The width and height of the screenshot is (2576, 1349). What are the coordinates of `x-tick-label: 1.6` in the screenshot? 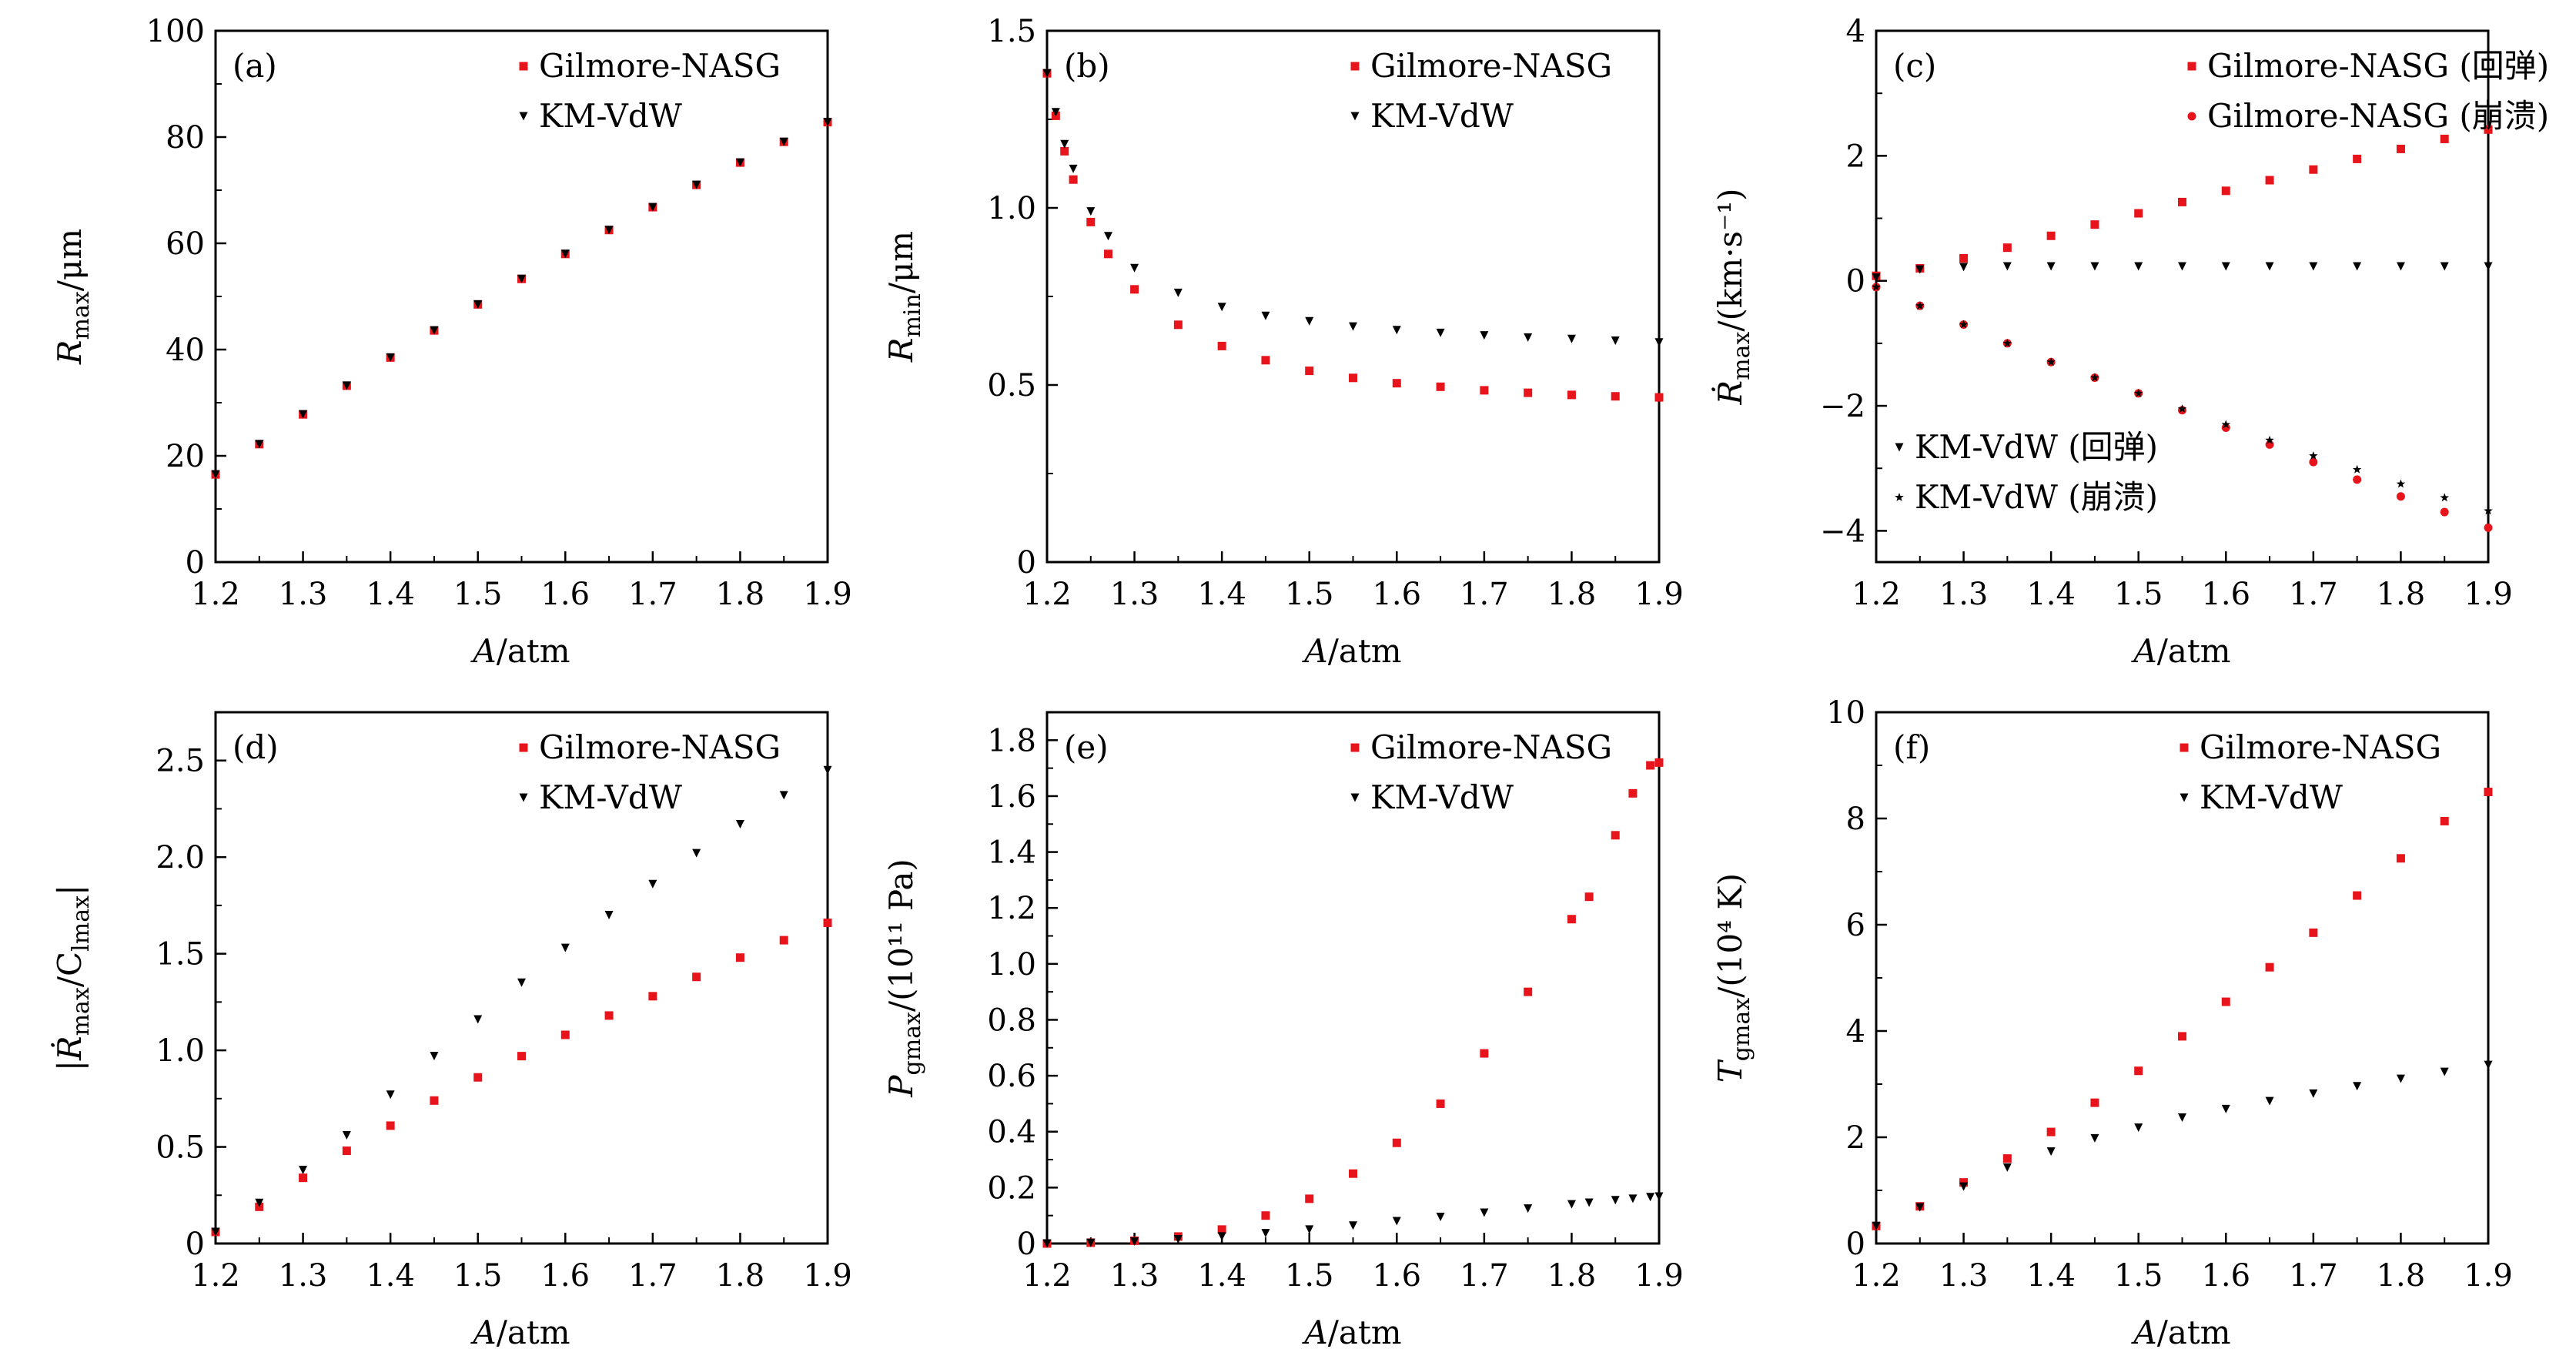 It's located at (1397, 594).